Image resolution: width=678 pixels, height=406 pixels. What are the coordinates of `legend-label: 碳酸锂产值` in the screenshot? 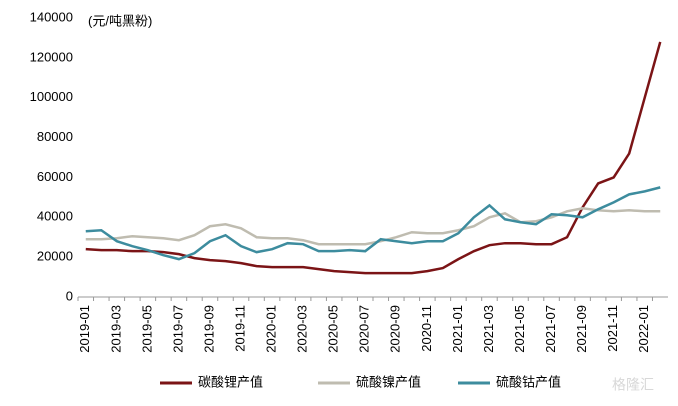 It's located at (230, 381).